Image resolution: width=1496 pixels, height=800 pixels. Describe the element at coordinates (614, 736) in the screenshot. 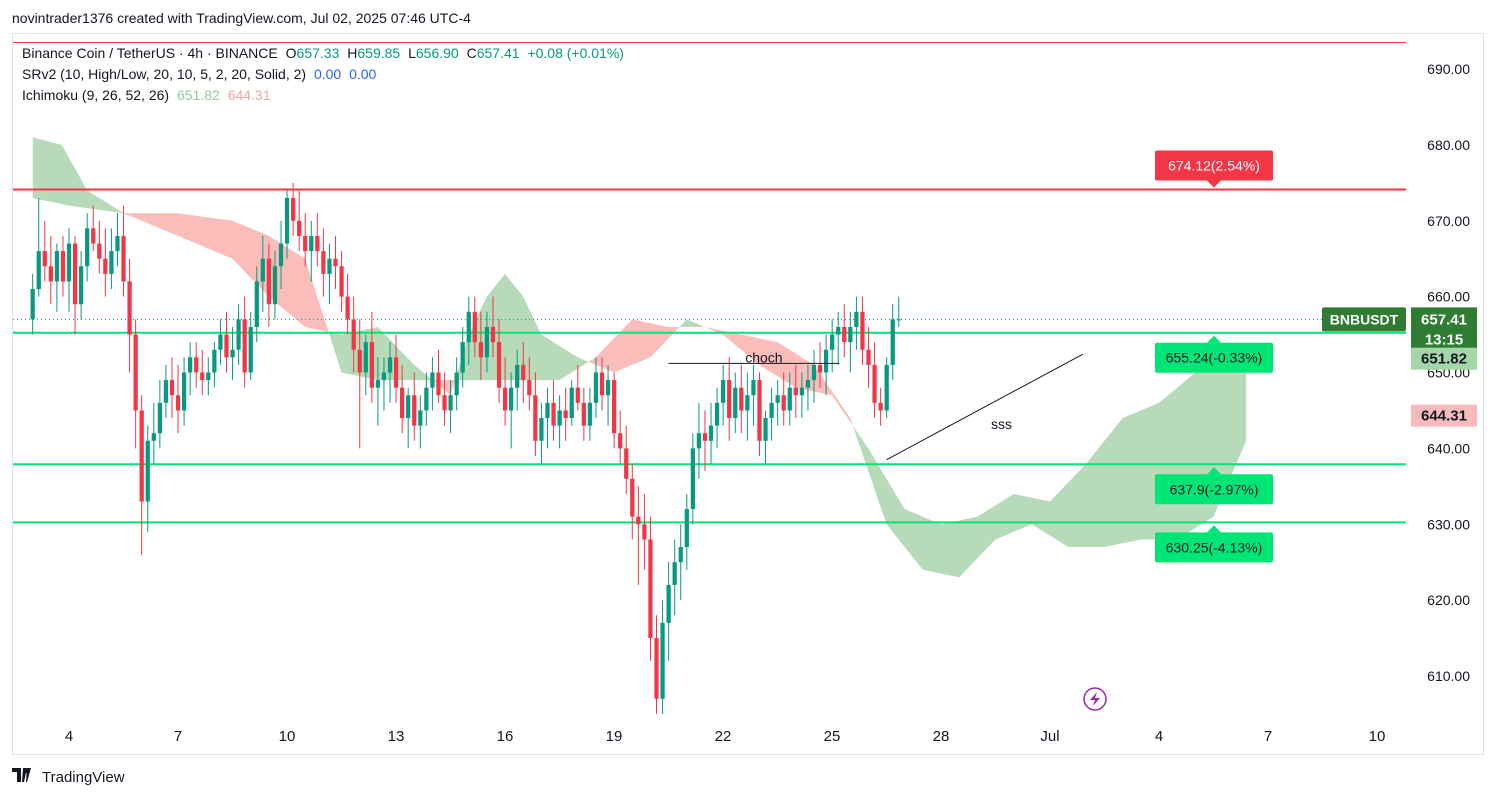

I see `x-tick-label: 19` at that location.